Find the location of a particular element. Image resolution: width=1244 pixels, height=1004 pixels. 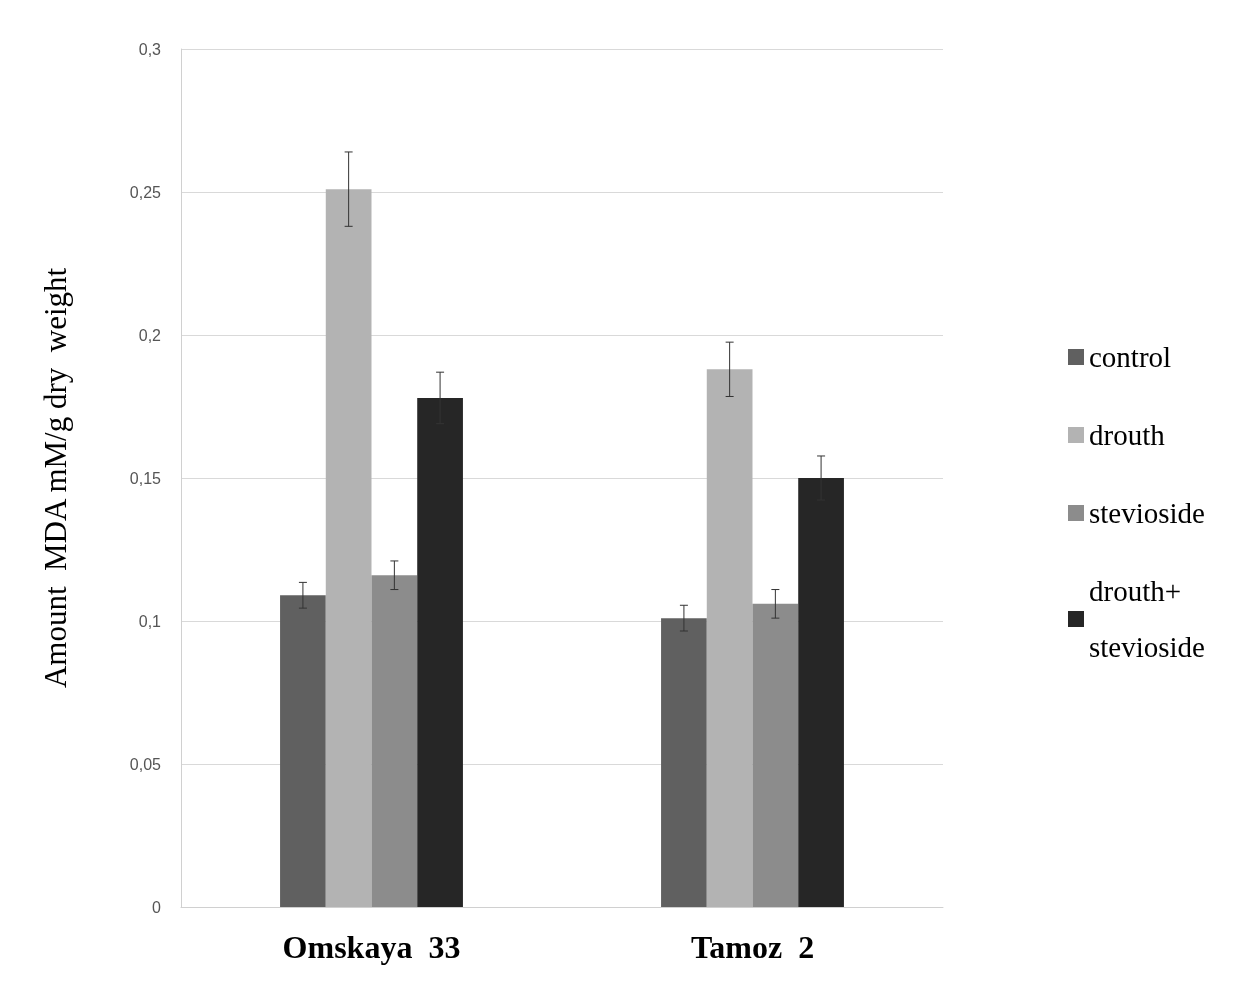

y-axis-title: Amount MDA mM/g dry weight is located at coordinates (55, 478).